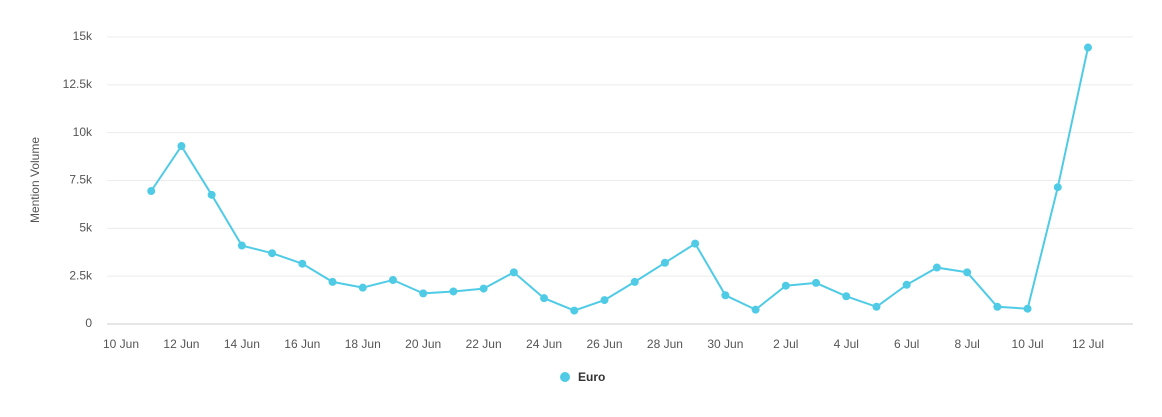 The image size is (1162, 417). Describe the element at coordinates (35, 180) in the screenshot. I see `y-axis-title: Mention Volume` at that location.